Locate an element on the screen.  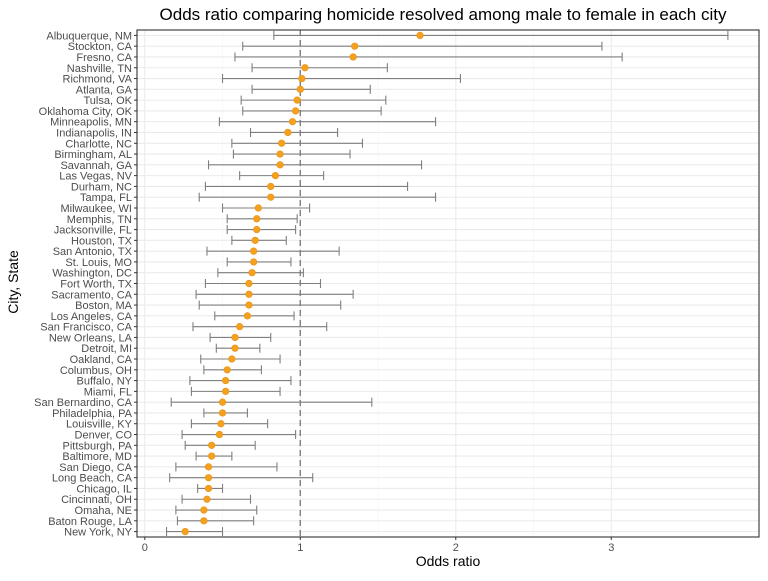
y-tick-label: Louisville, KY is located at coordinates (99, 425).